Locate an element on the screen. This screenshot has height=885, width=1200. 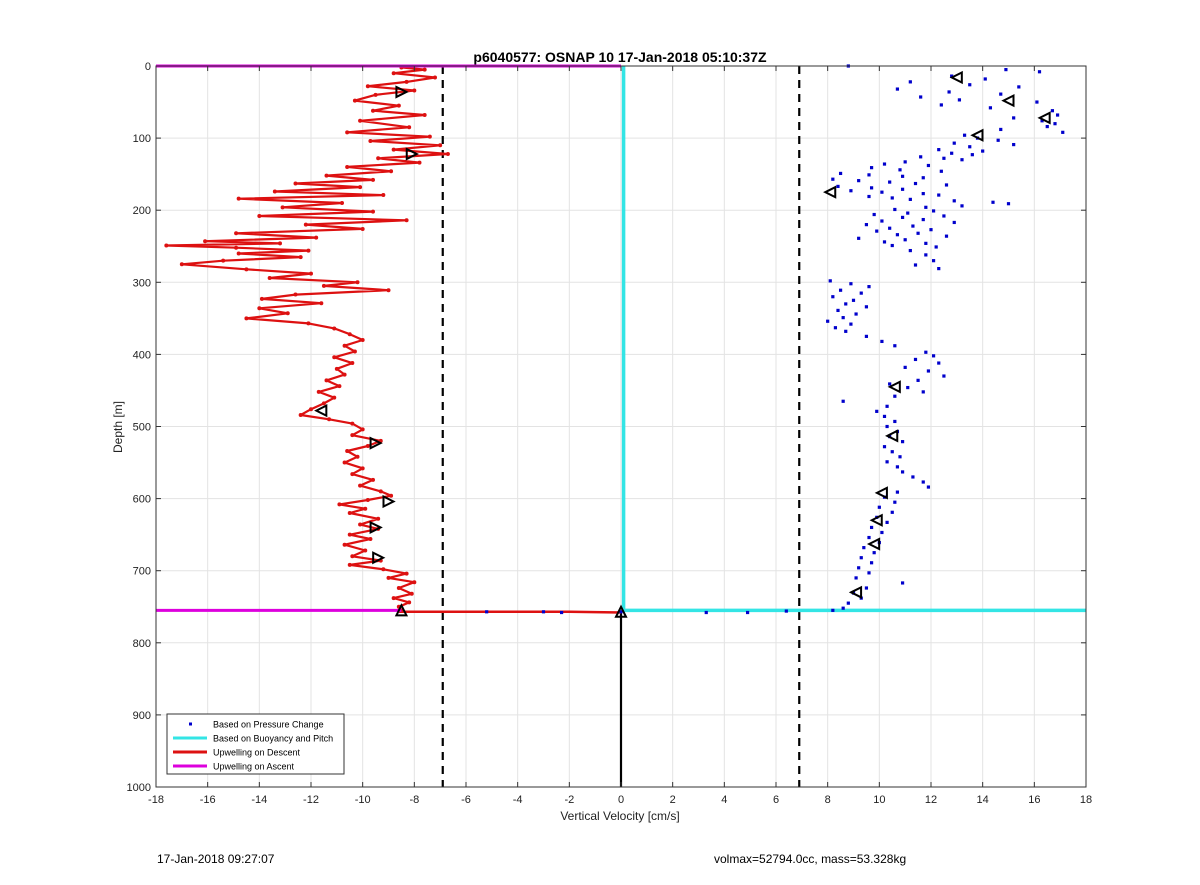
y-tick-label: 0 is located at coordinates (148, 67).